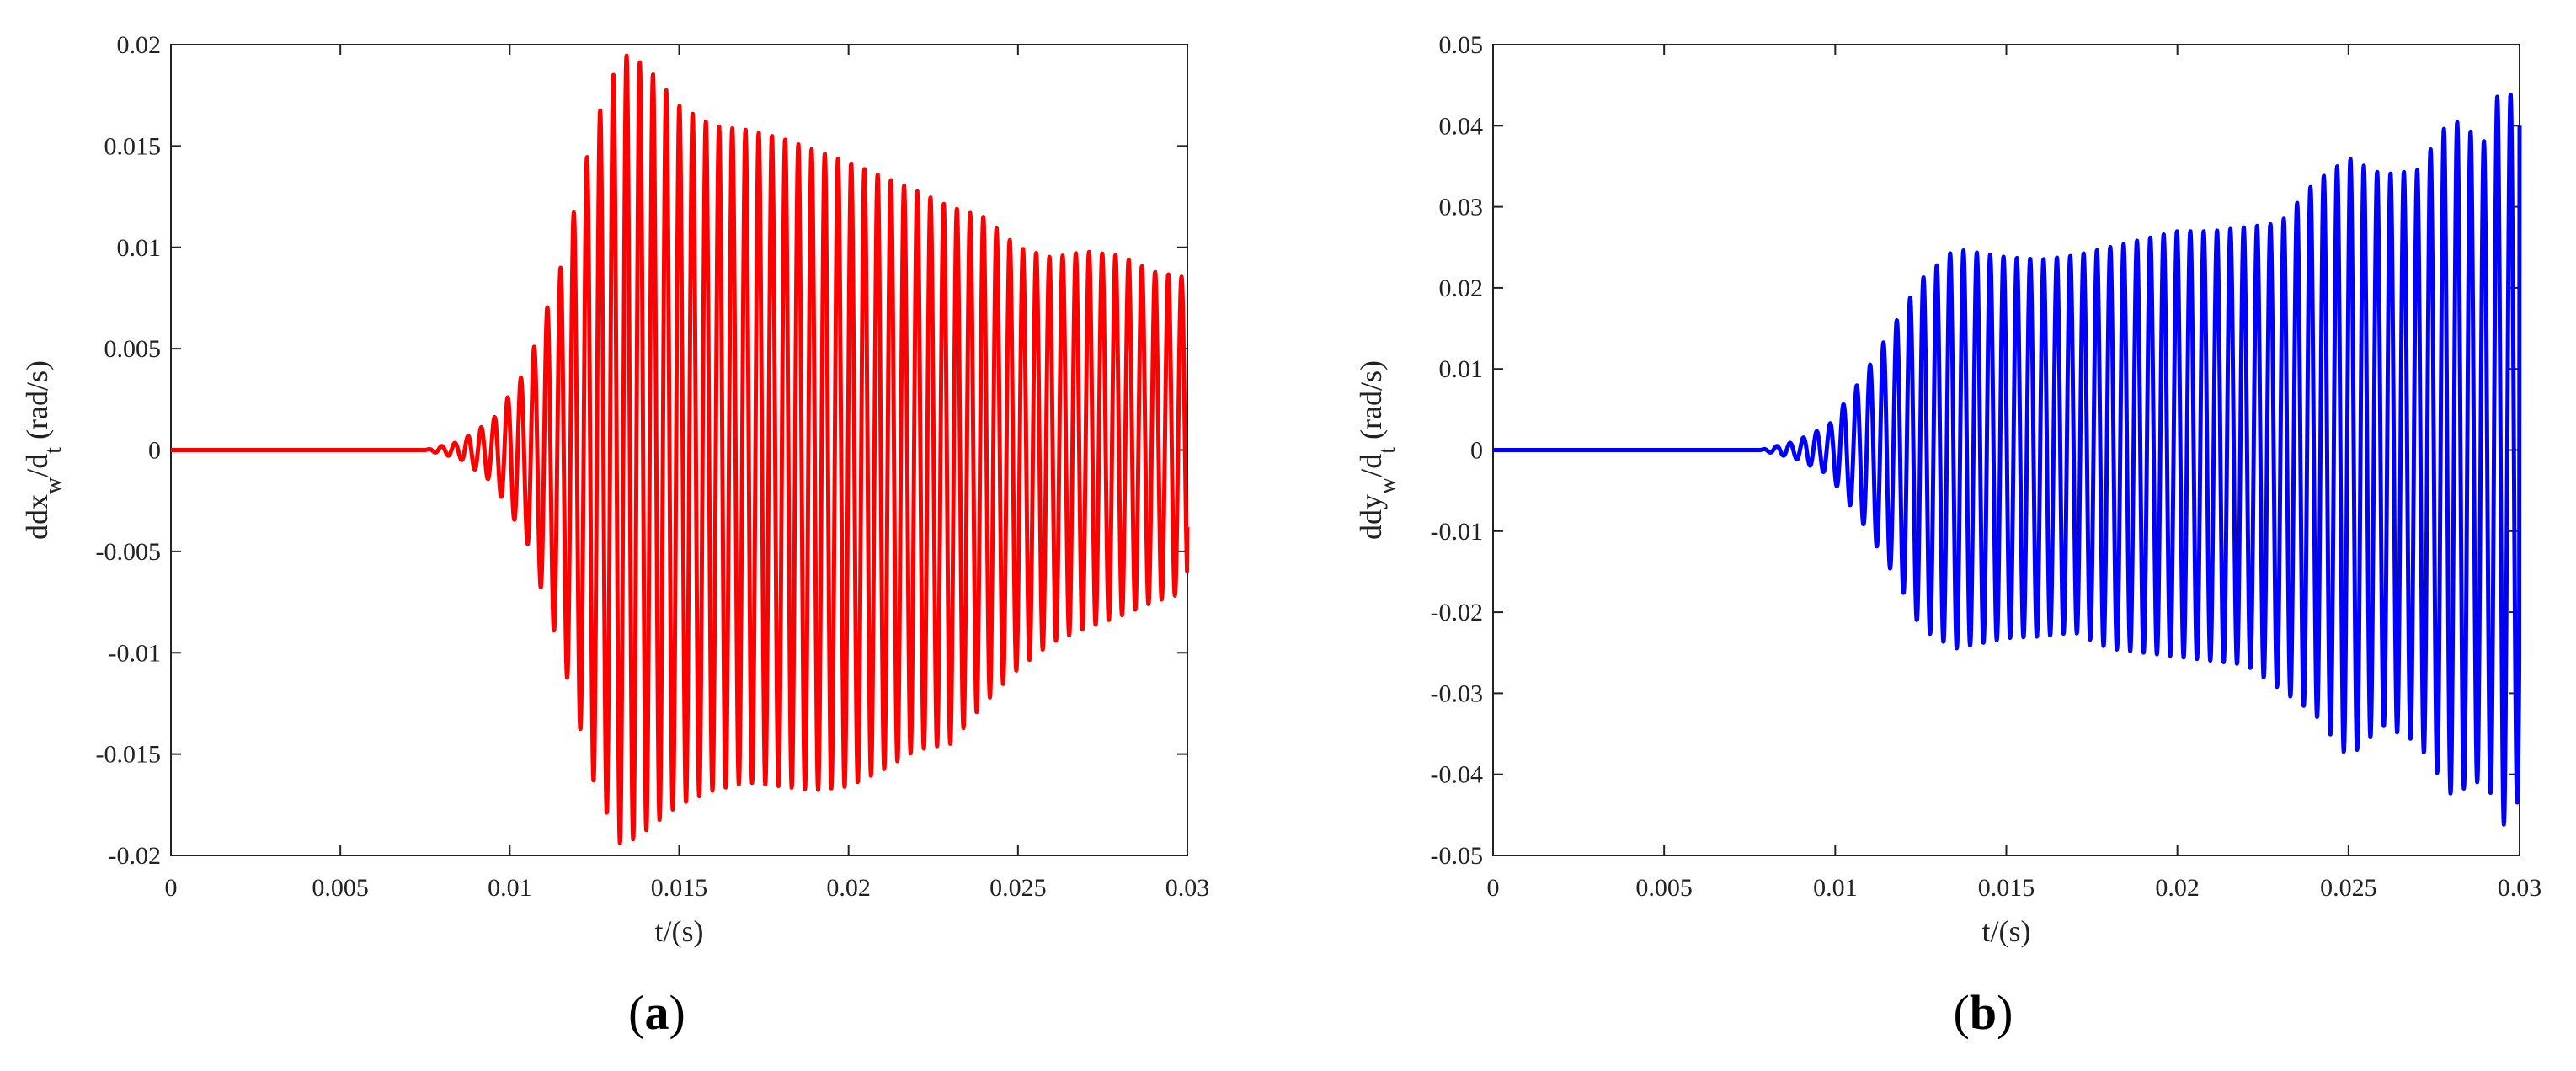  I want to click on y-tick-label: -0.005, so click(129, 552).